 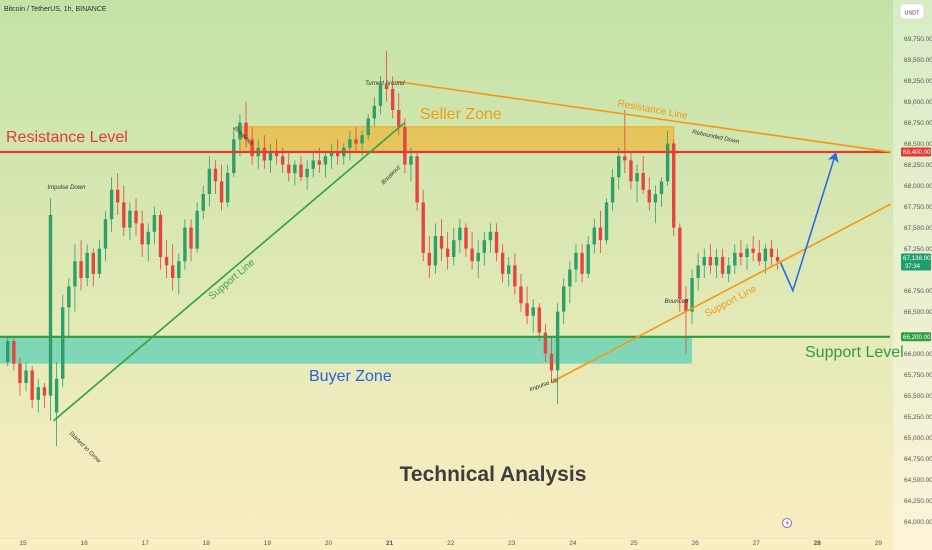 What do you see at coordinates (721, 293) in the screenshot?
I see `orange-support-line` at bounding box center [721, 293].